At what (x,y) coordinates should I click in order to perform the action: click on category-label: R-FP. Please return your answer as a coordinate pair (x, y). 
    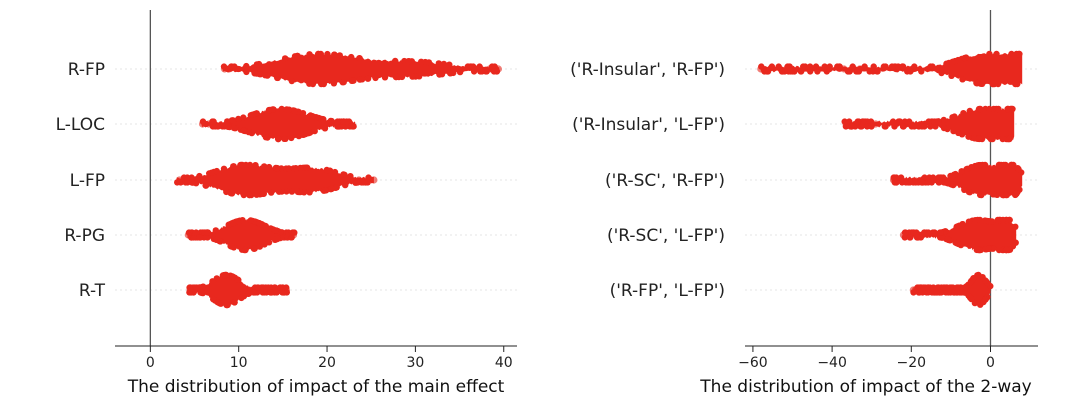
    Looking at the image, I should click on (86, 70).